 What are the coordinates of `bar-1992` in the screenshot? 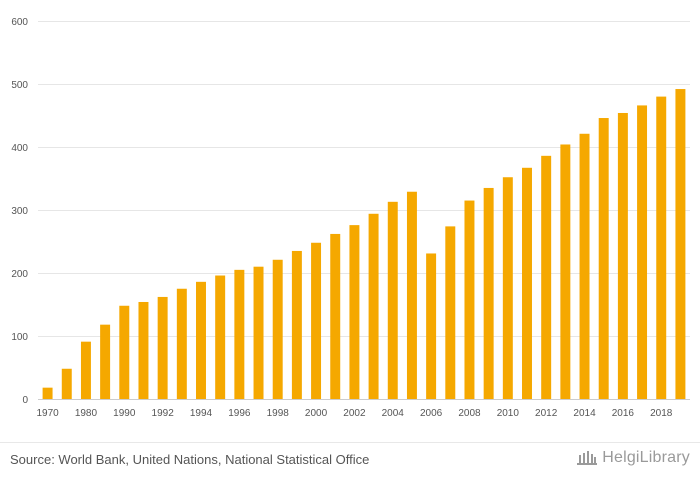 It's located at (162, 347).